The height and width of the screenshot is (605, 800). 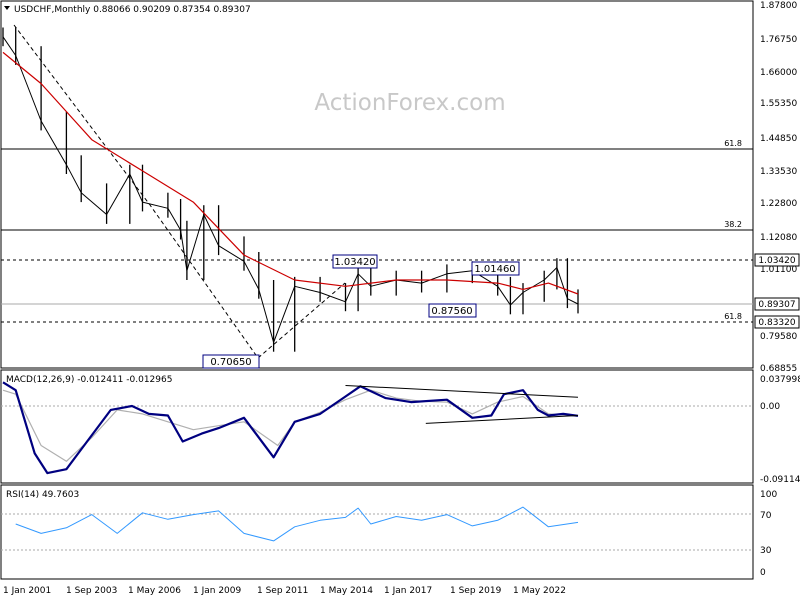 I want to click on macd-y-tick-bottom: -0.091147, so click(x=780, y=480).